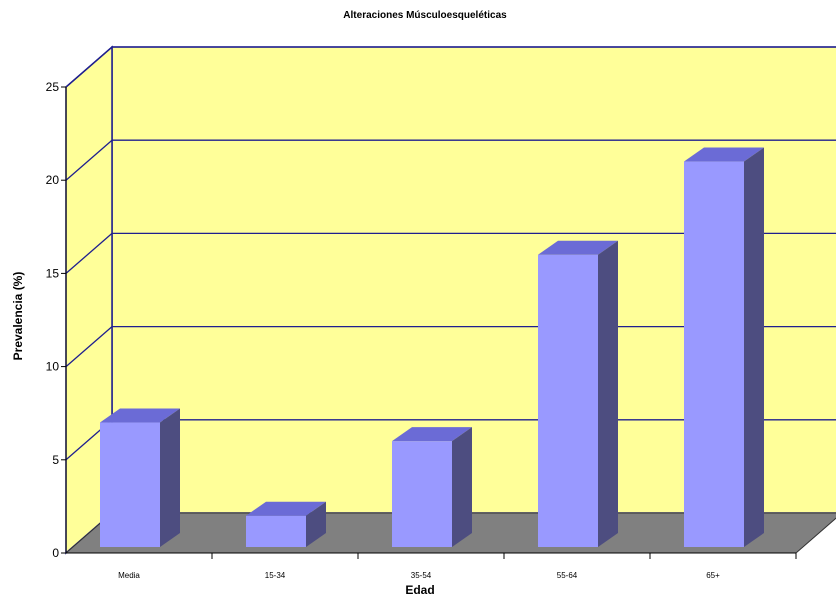  I want to click on y-tick-labels: 0 5 10 15 20 25, so click(56, 320).